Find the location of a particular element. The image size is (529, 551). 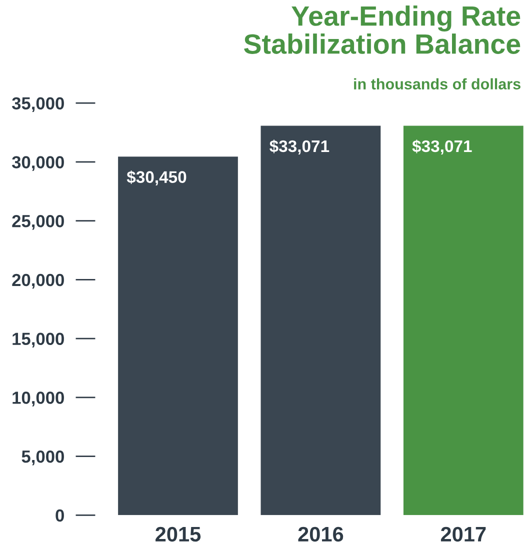

chart-title: Year-Ending Rate Stabilization Balance is located at coordinates (382, 30).